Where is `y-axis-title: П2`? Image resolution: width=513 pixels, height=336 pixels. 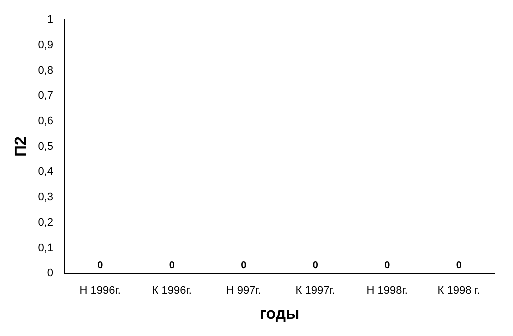
y-axis-title: П2 is located at coordinates (21, 147).